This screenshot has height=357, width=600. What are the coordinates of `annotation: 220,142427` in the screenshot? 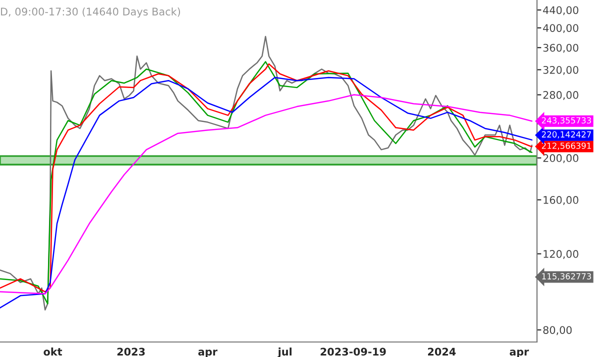 It's located at (566, 134).